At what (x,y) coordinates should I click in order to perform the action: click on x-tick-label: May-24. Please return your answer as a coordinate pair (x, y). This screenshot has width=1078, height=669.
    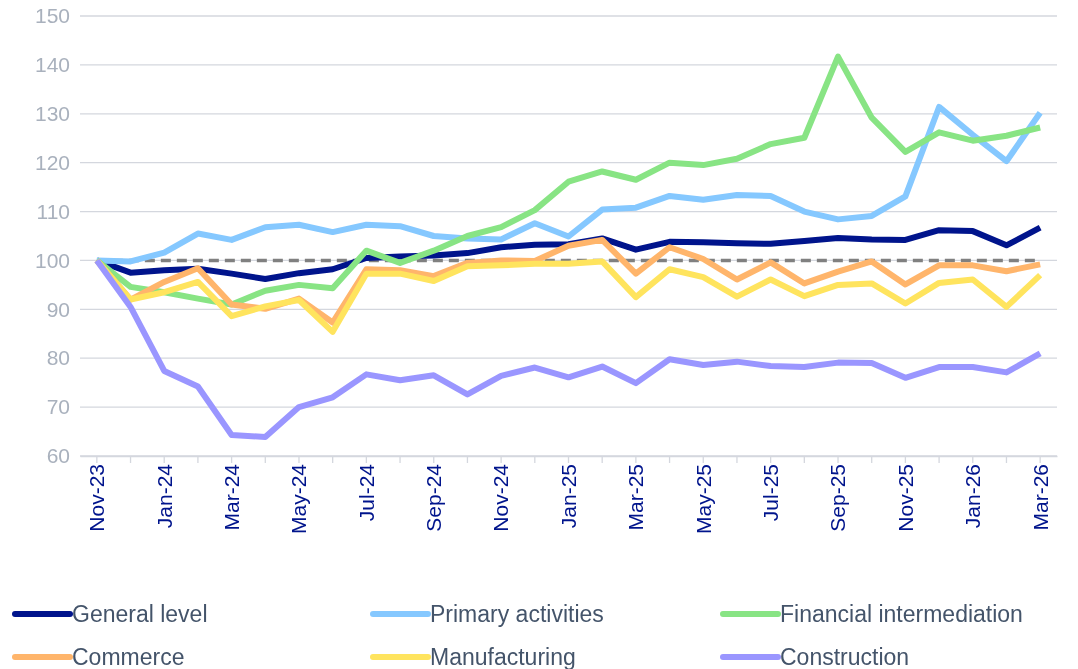
    Looking at the image, I should click on (299, 499).